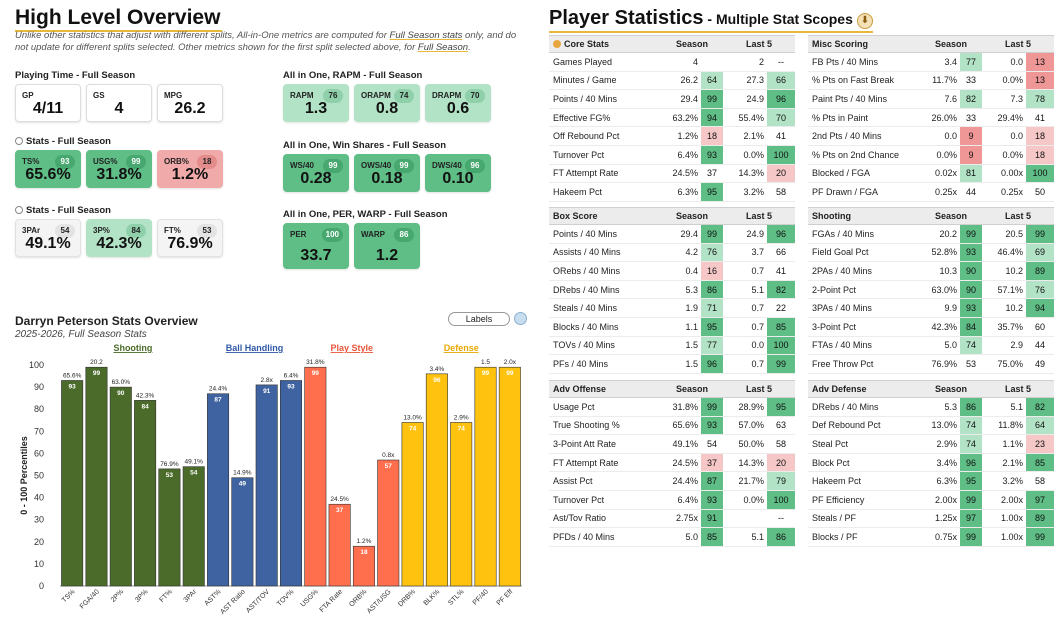 Image resolution: width=1062 pixels, height=633 pixels. I want to click on stat-name: True Shooting %, so click(605, 426).